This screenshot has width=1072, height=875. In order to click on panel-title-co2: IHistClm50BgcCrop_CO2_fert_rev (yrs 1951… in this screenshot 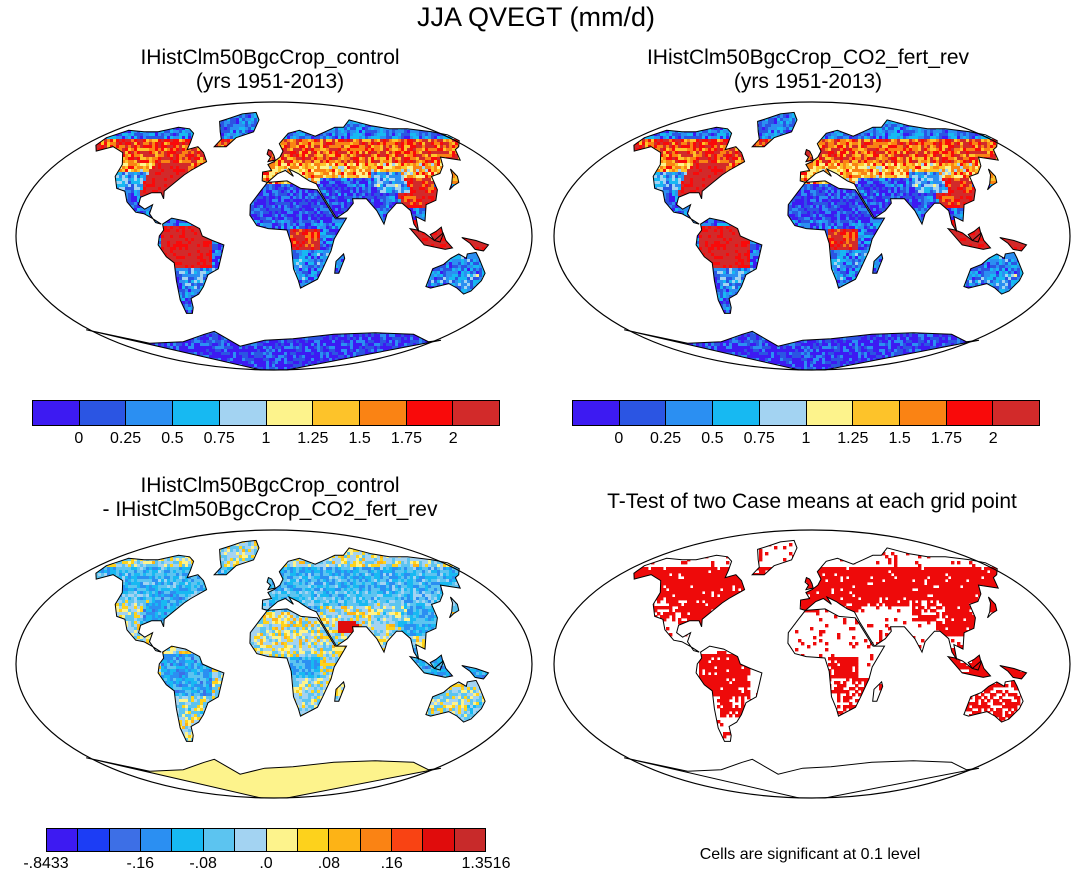, I will do `click(808, 70)`.